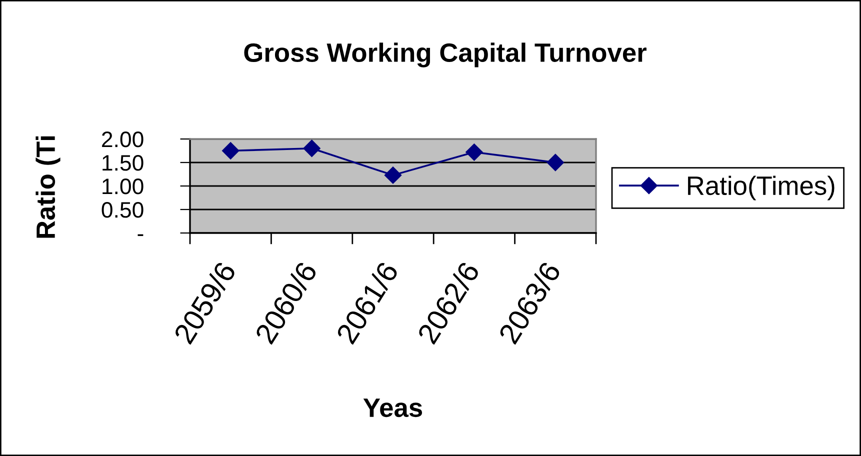 This screenshot has height=456, width=861. Describe the element at coordinates (445, 55) in the screenshot. I see `chart-title: Gross Working Capital Turnover` at that location.